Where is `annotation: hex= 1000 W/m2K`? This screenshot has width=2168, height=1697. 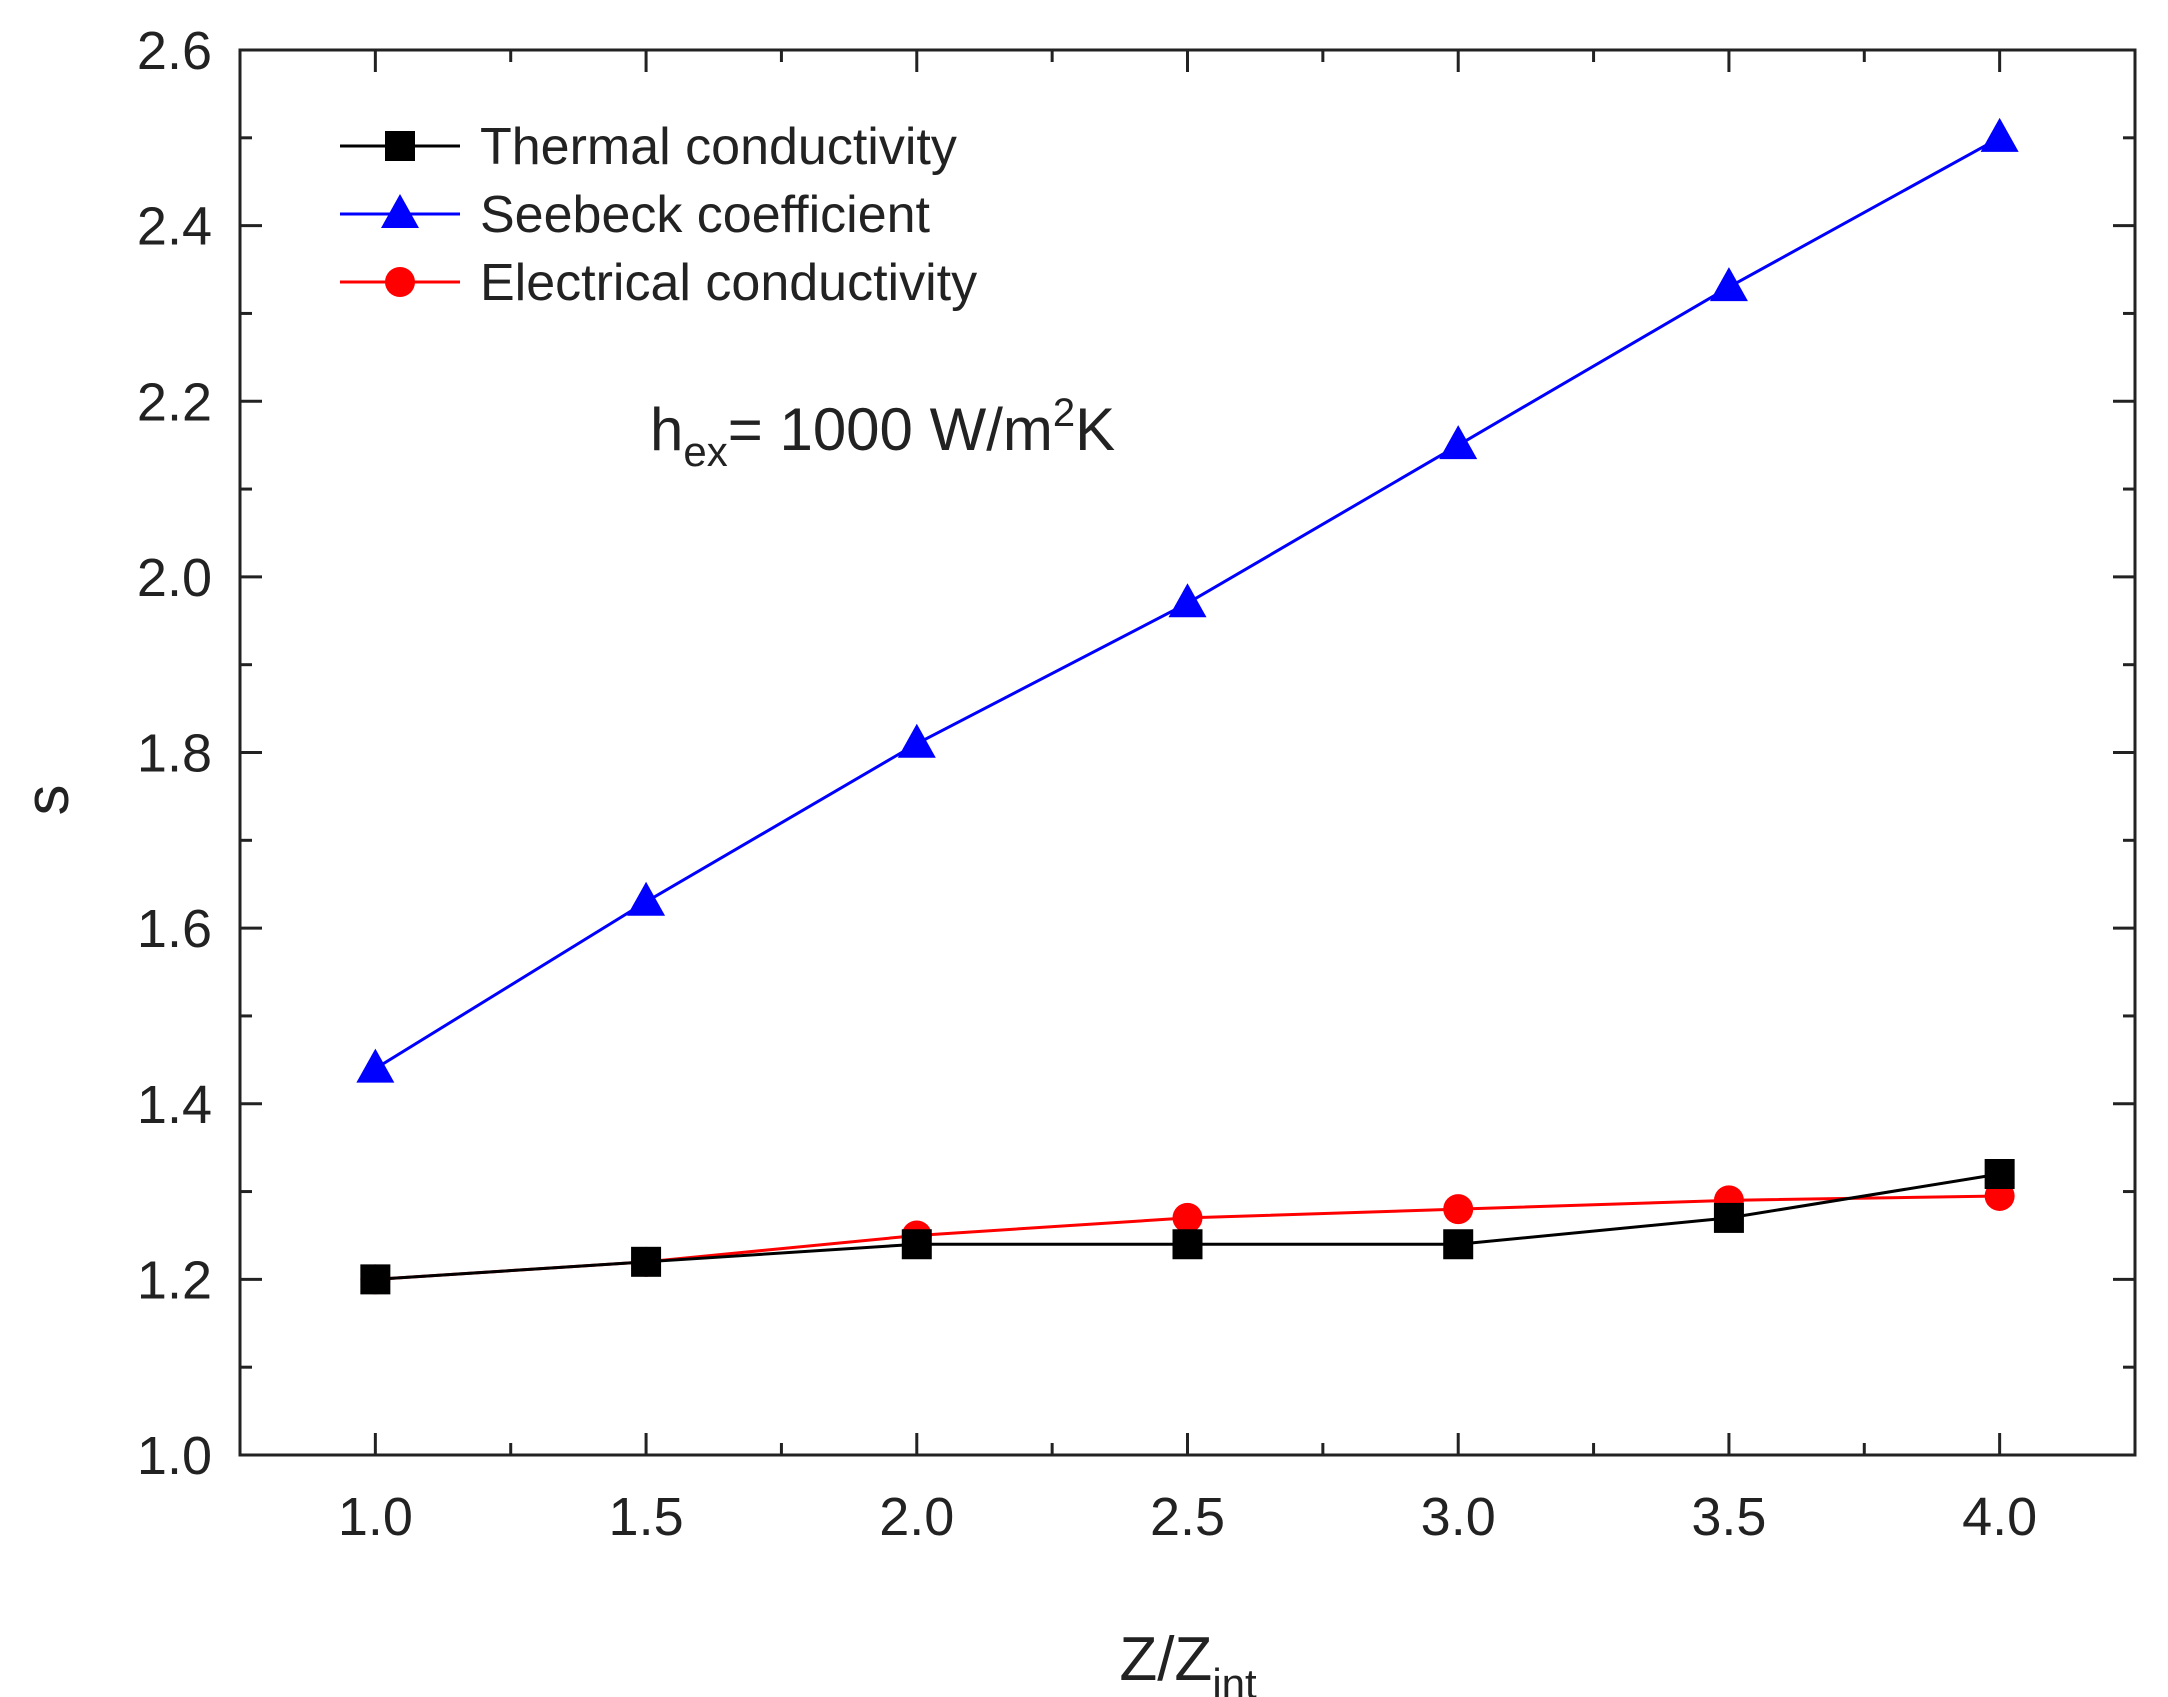
annotation: hex= 1000 W/m2K is located at coordinates (882, 433).